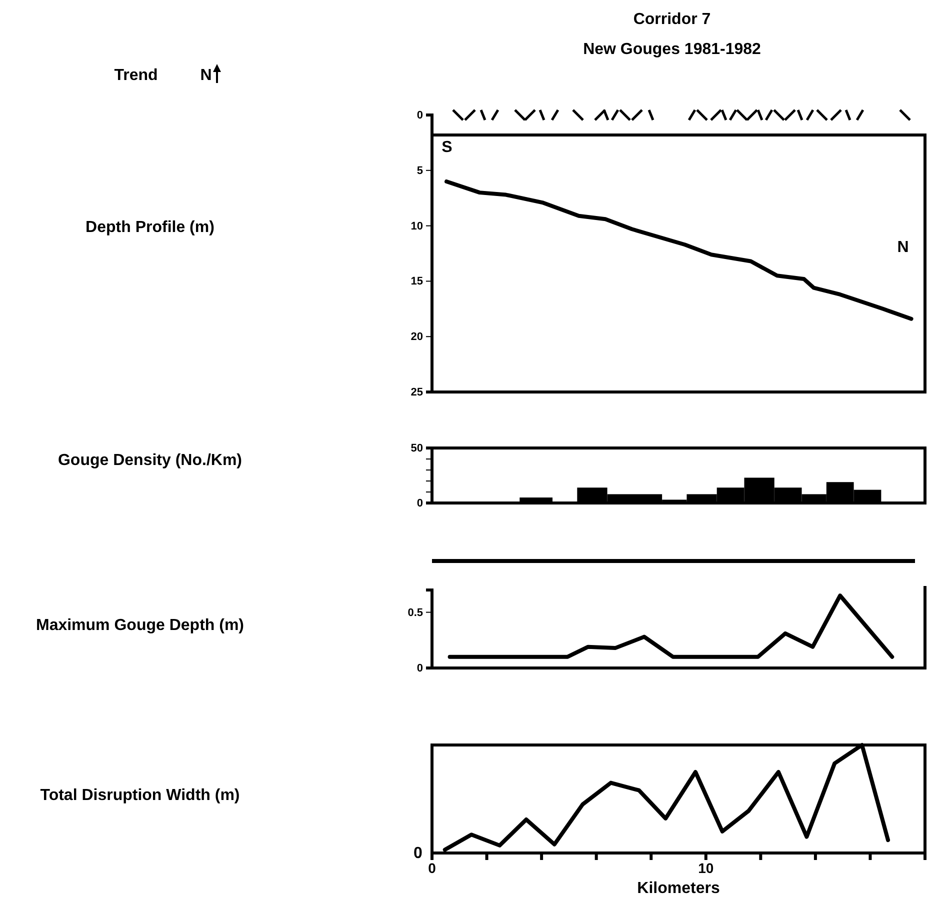 This screenshot has height=919, width=929. Describe the element at coordinates (150, 227) in the screenshot. I see `y-axis-title: Depth Profile (m)` at that location.